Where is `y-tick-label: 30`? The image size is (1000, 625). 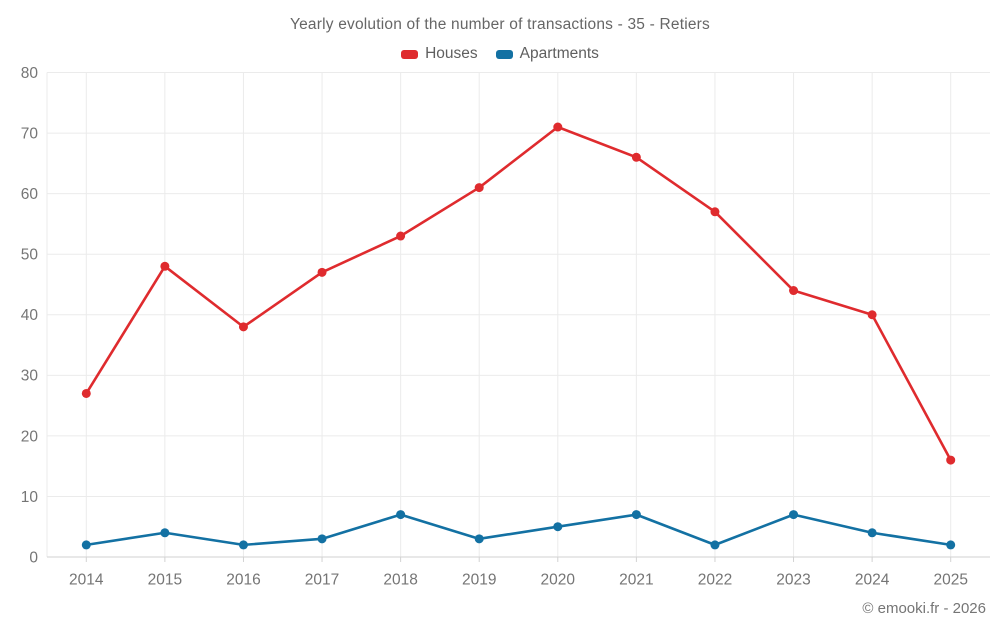 y-tick-label: 30 is located at coordinates (30, 376).